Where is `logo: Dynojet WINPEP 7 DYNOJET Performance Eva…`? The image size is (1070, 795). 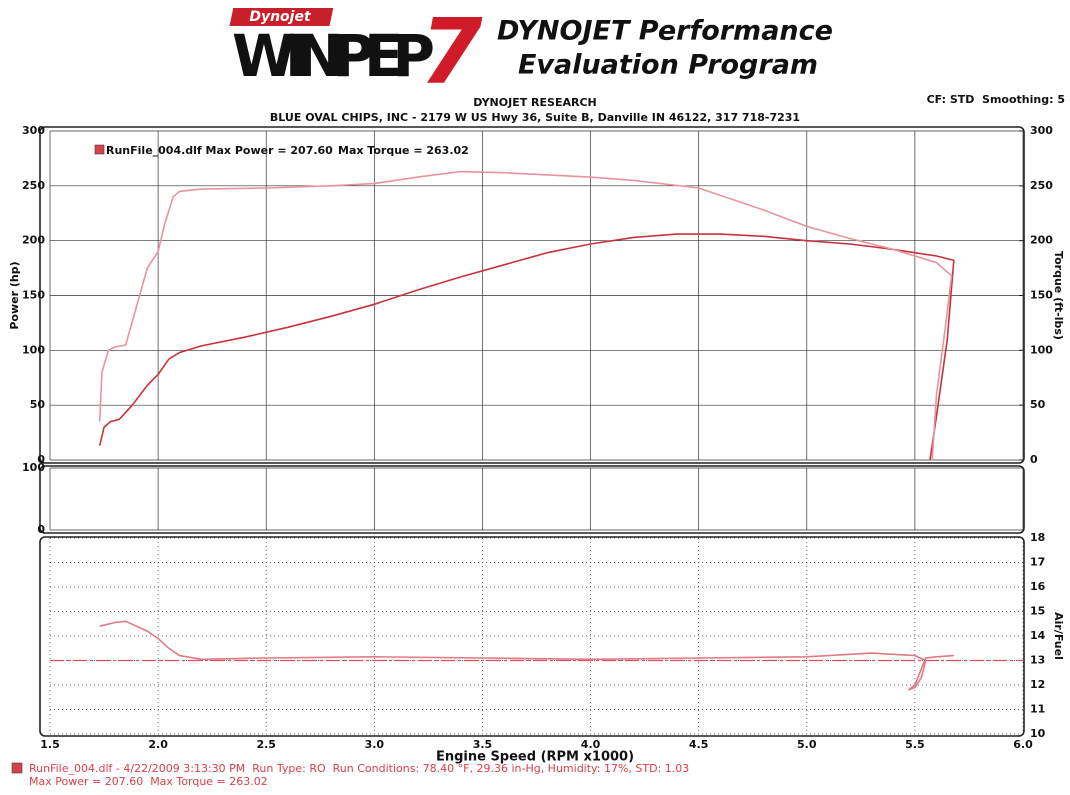
logo: Dynojet WINPEP 7 DYNOJET Performance Eva… is located at coordinates (531, 52).